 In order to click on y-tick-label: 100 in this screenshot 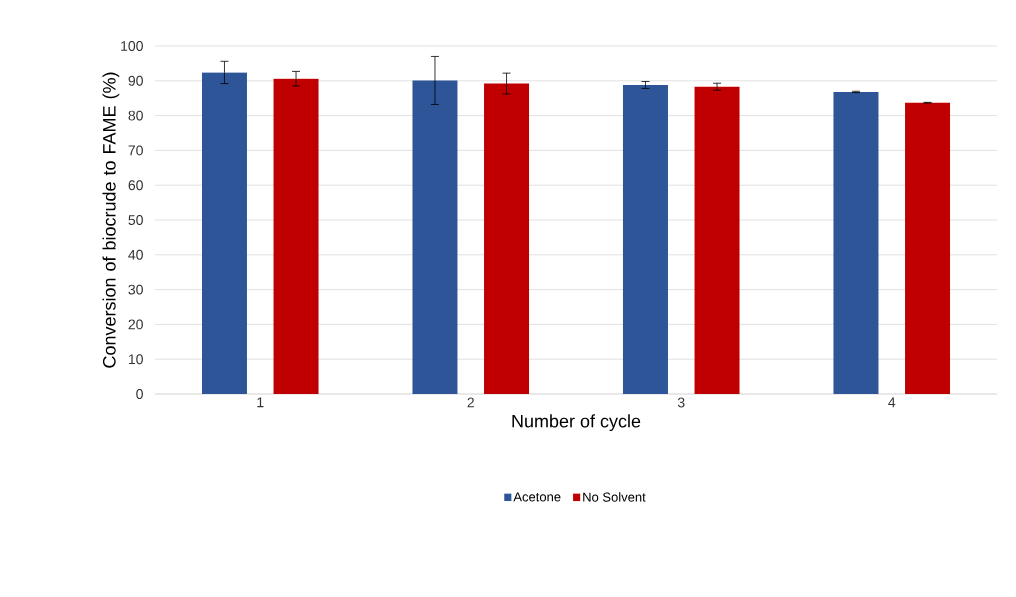, I will do `click(132, 46)`.